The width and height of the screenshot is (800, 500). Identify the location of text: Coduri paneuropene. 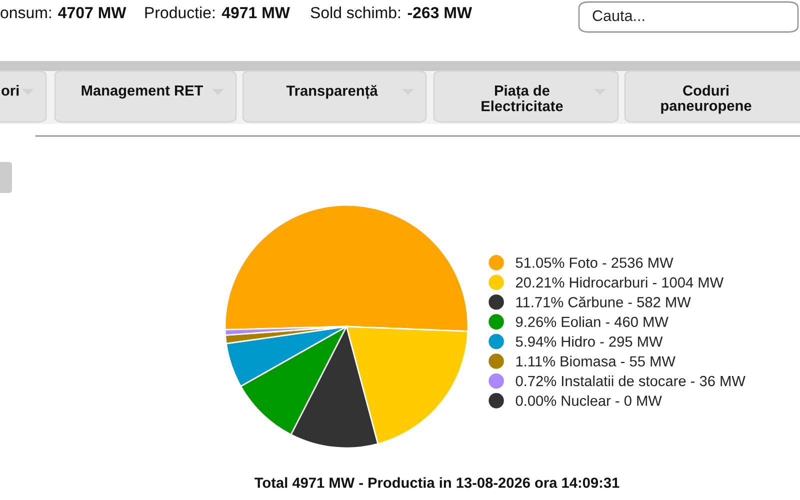
(706, 99).